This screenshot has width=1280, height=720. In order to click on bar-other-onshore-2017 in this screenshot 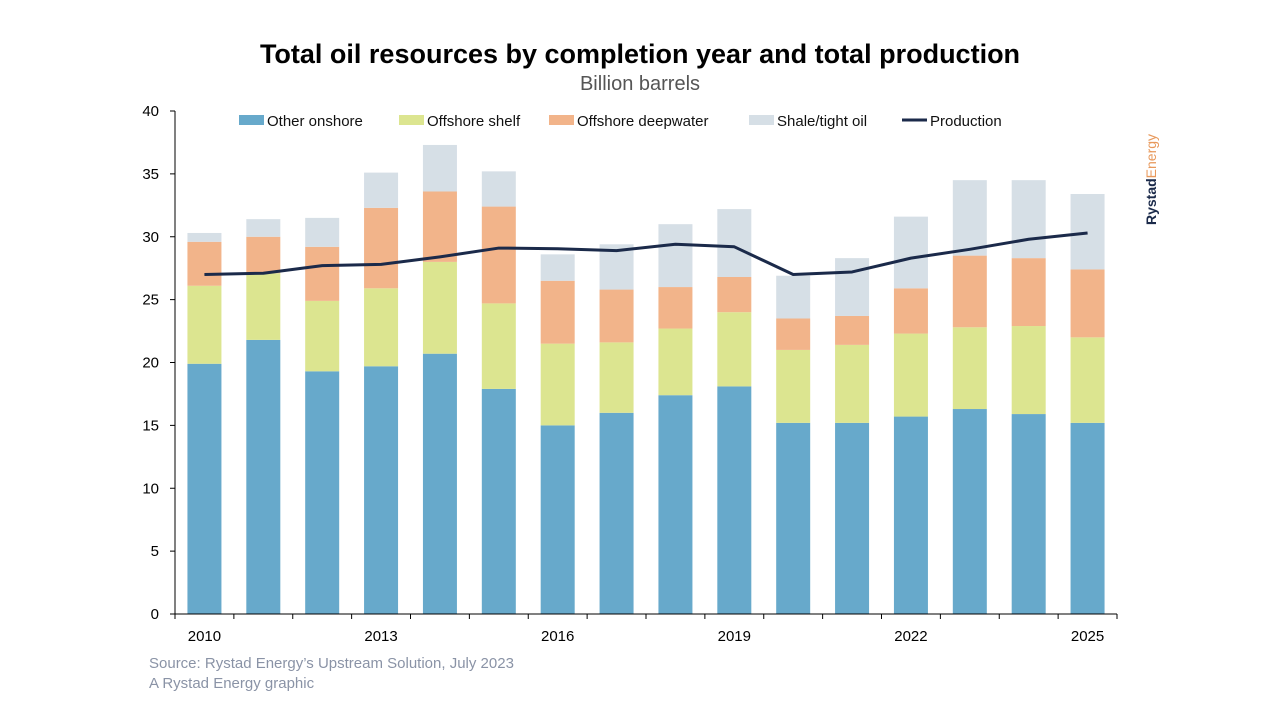, I will do `click(616, 513)`.